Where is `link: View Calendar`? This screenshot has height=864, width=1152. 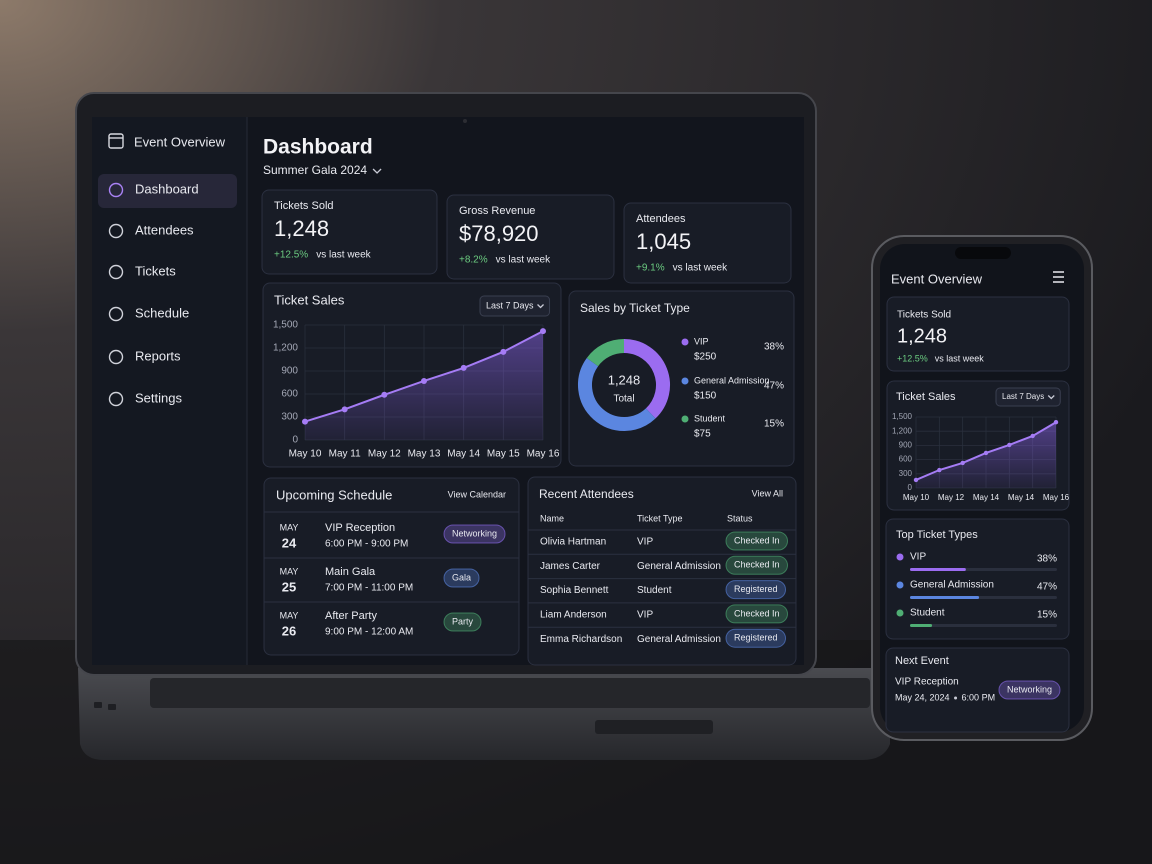
link: View Calendar is located at coordinates (477, 494).